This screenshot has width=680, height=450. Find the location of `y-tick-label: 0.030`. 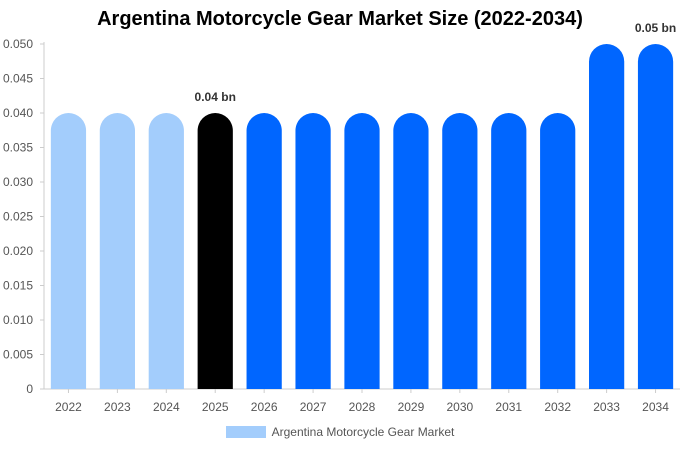

y-tick-label: 0.030 is located at coordinates (18, 182).